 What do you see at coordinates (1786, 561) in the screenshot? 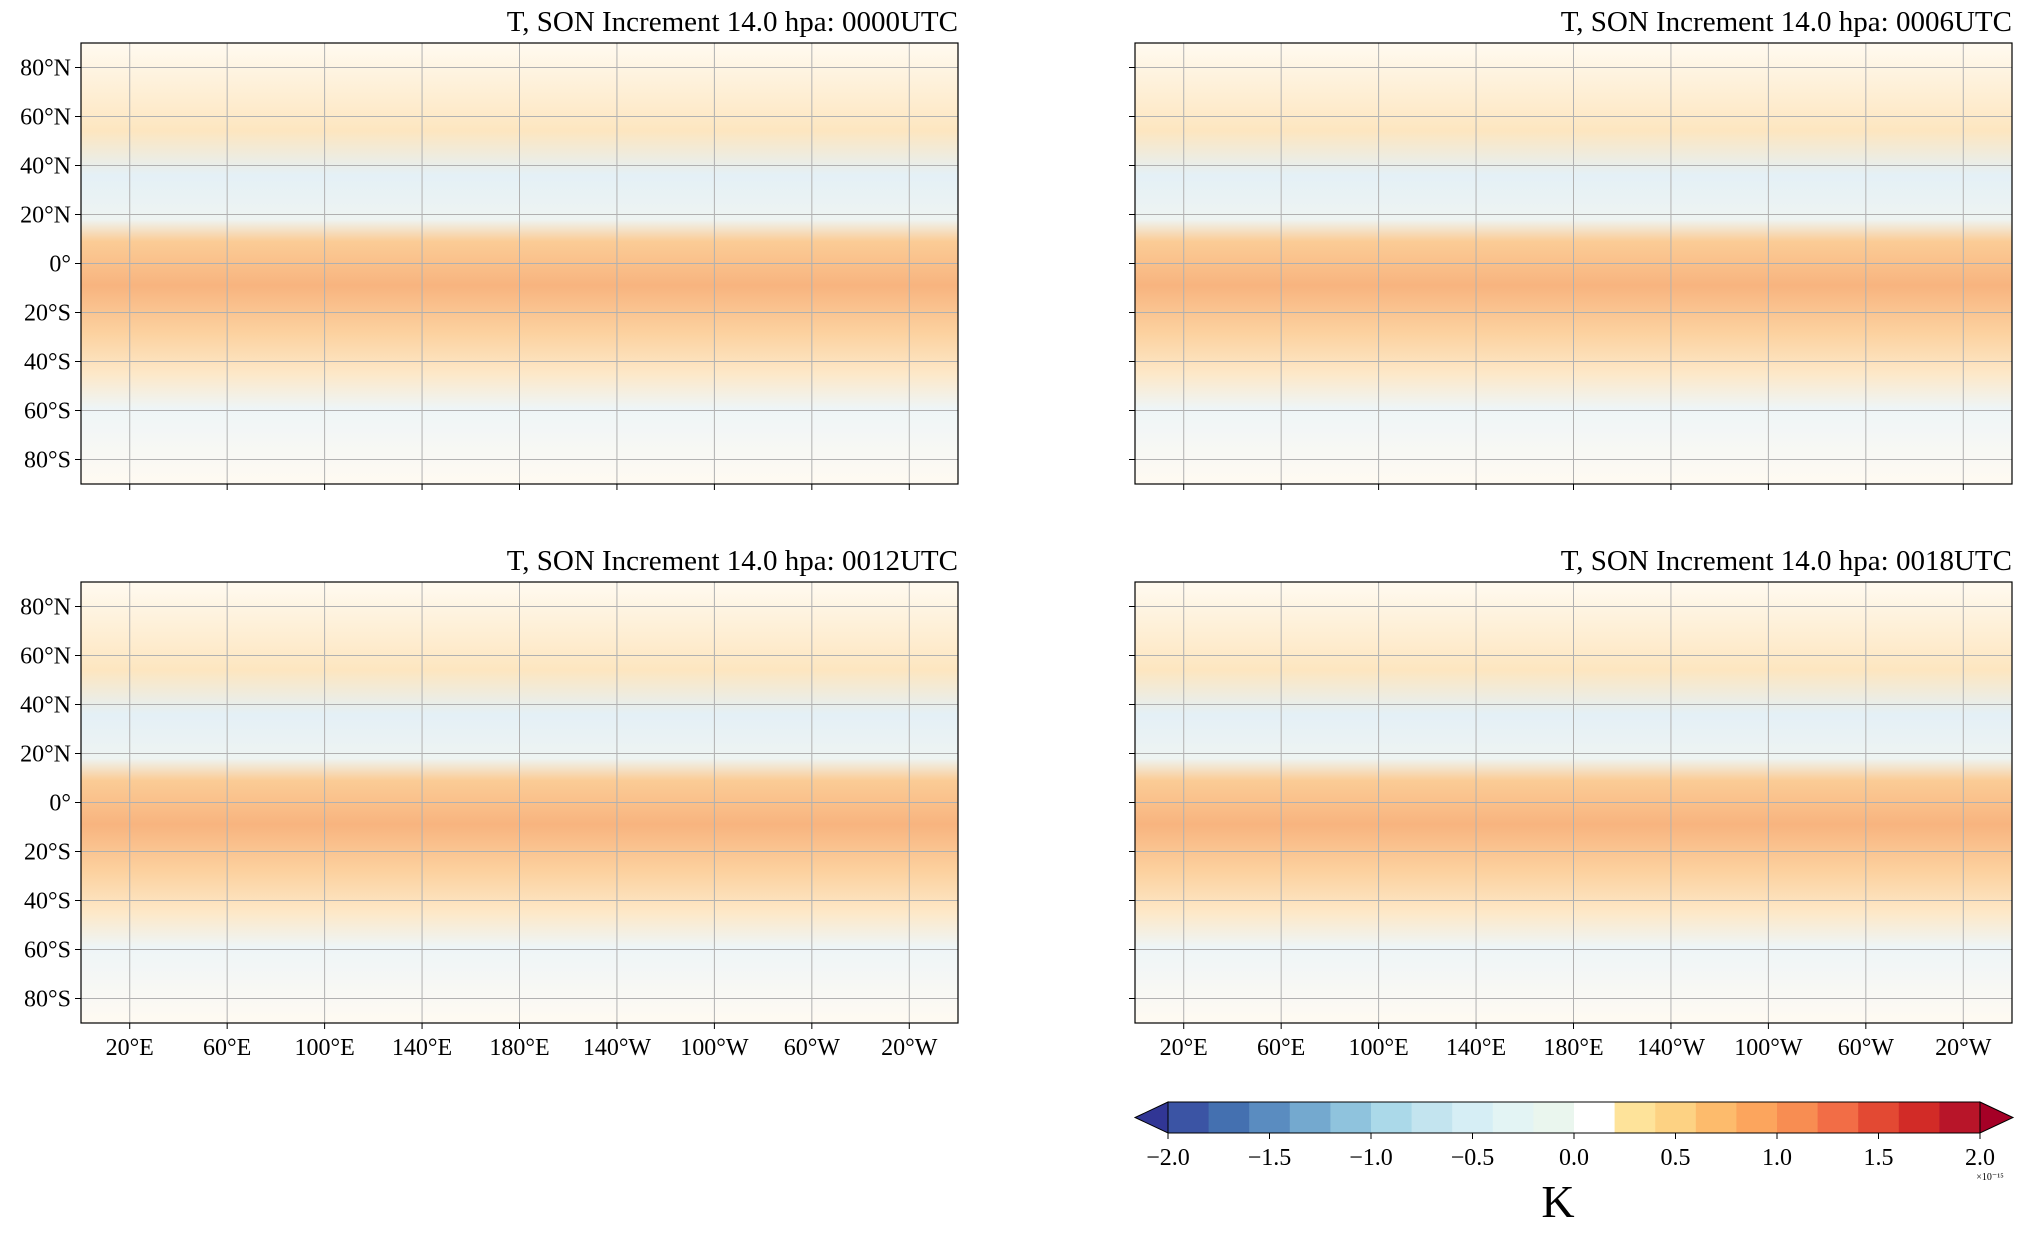
I see `panel-title: T, SON Increment 14.0 hpa: 0018UTC` at bounding box center [1786, 561].